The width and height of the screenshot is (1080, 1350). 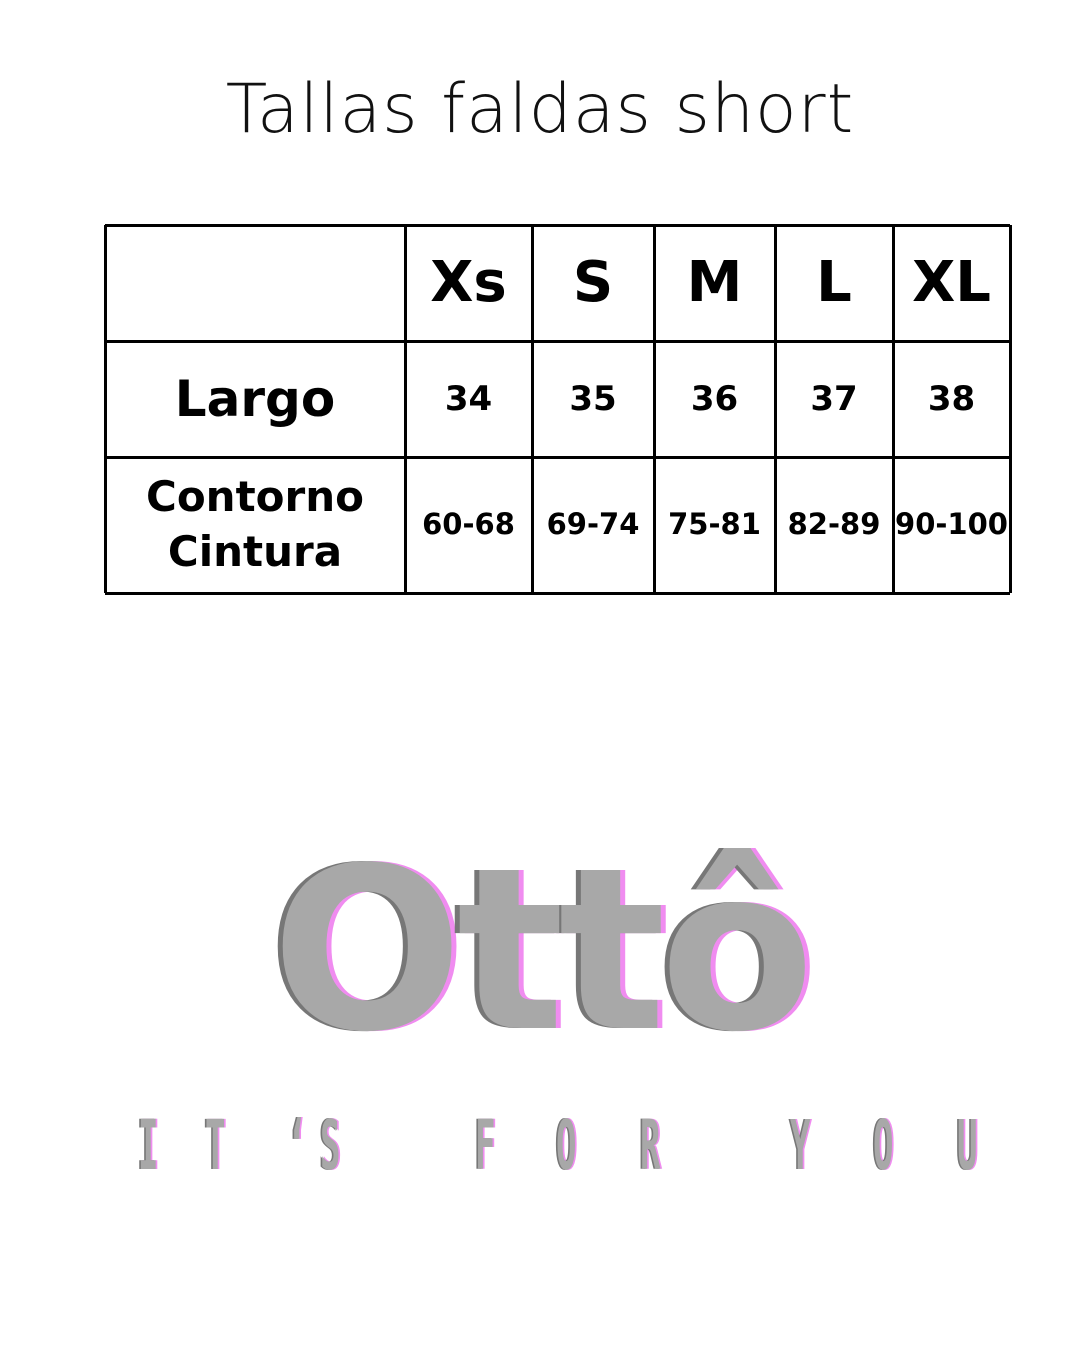 What do you see at coordinates (714, 524) in the screenshot?
I see `table-cell: 75-81` at bounding box center [714, 524].